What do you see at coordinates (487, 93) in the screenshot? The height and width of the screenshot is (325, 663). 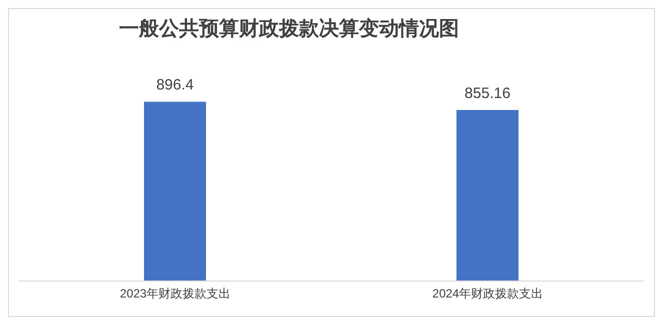 I see `data-label: 855.16` at bounding box center [487, 93].